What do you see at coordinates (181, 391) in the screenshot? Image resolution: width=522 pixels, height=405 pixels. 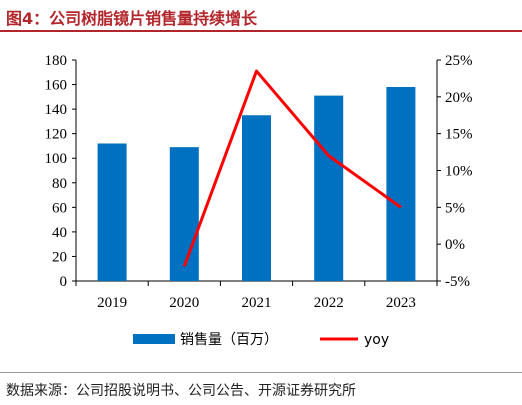 I see `source-note: 数据来源：公司招股说明书、公司公告、开源证券研究所` at bounding box center [181, 391].